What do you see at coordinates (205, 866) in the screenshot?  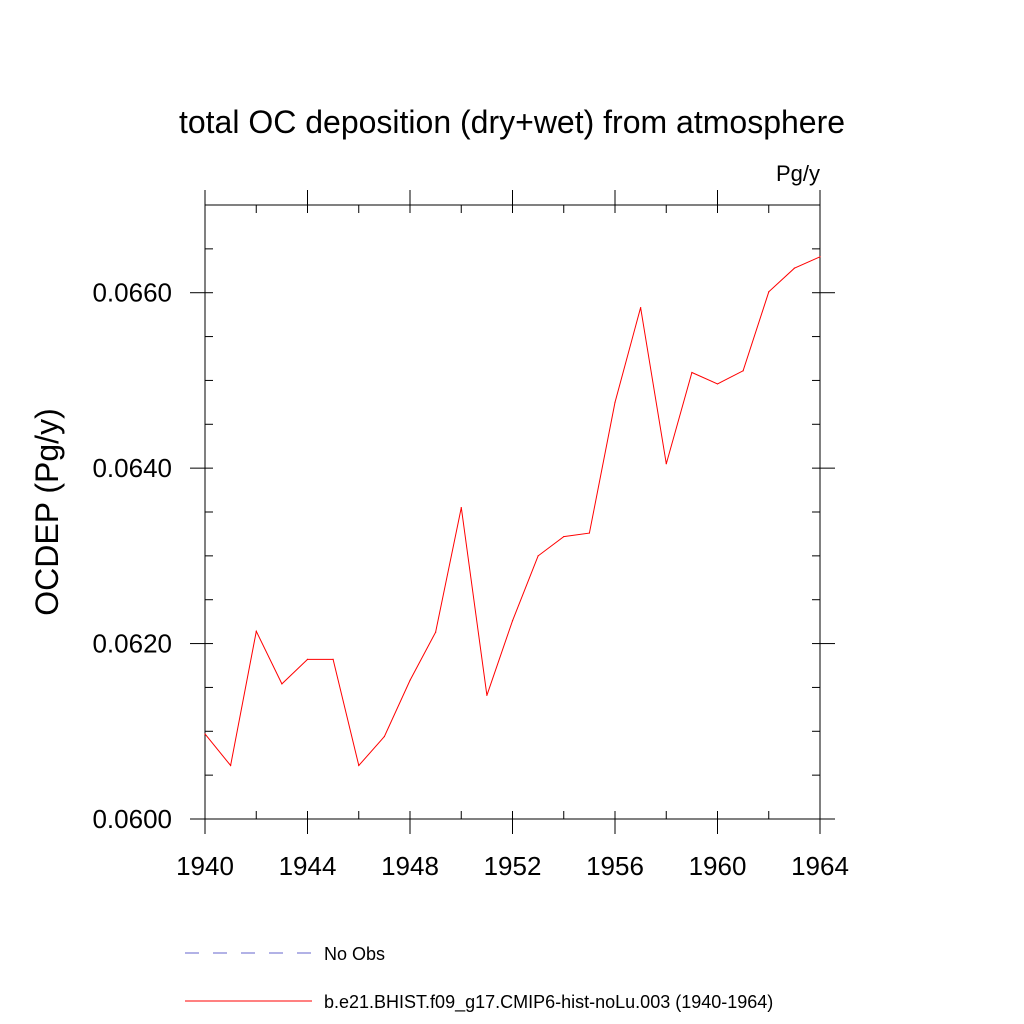 I see `x-tick-label: 1940` at bounding box center [205, 866].